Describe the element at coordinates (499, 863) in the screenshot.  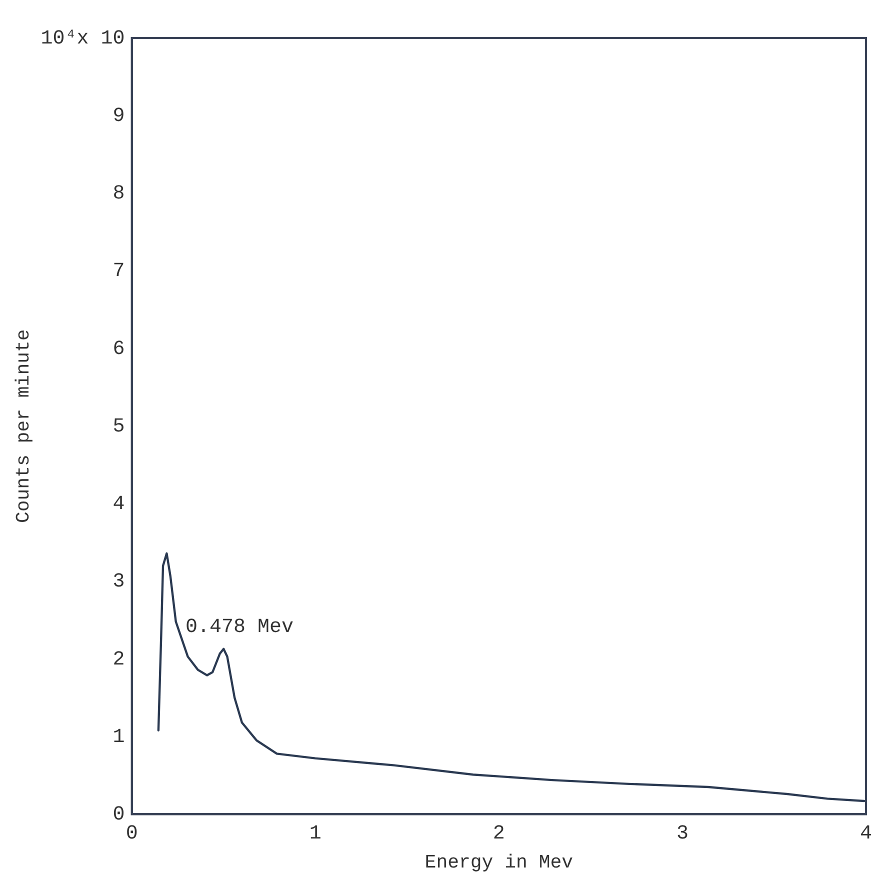
I see `x-axis-title: Energy in Mev` at that location.